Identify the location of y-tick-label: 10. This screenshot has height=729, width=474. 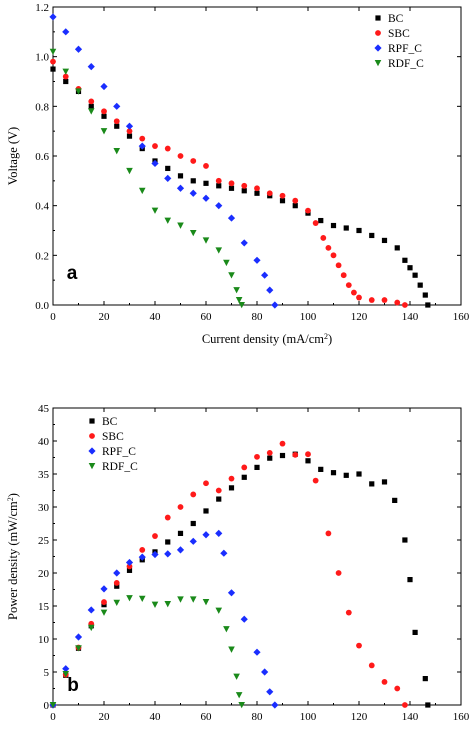
(44, 640).